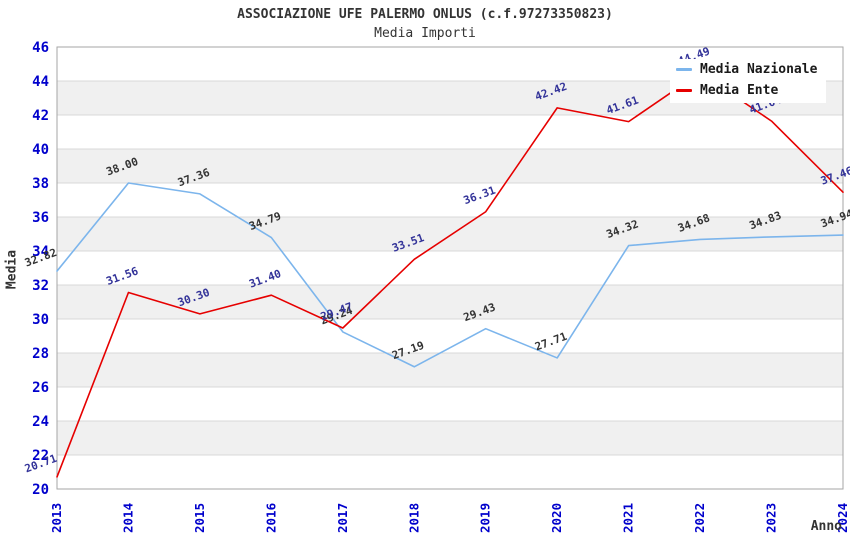 The height and width of the screenshot is (550, 850). What do you see at coordinates (127, 518) in the screenshot?
I see `x-tick-label: 2014` at bounding box center [127, 518].